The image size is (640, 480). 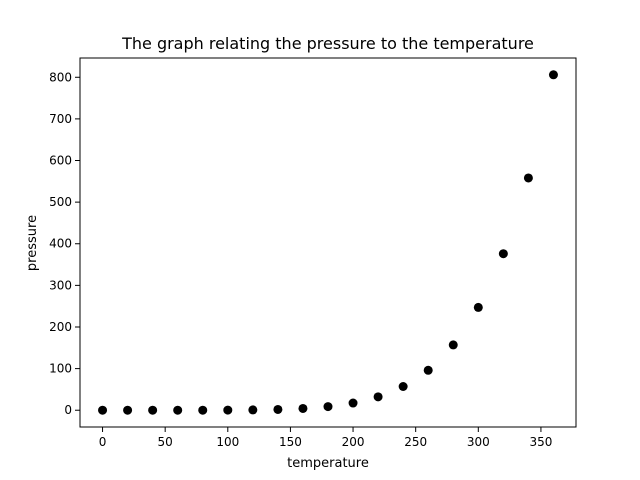 I want to click on x-tick-label: 350, so click(x=540, y=442).